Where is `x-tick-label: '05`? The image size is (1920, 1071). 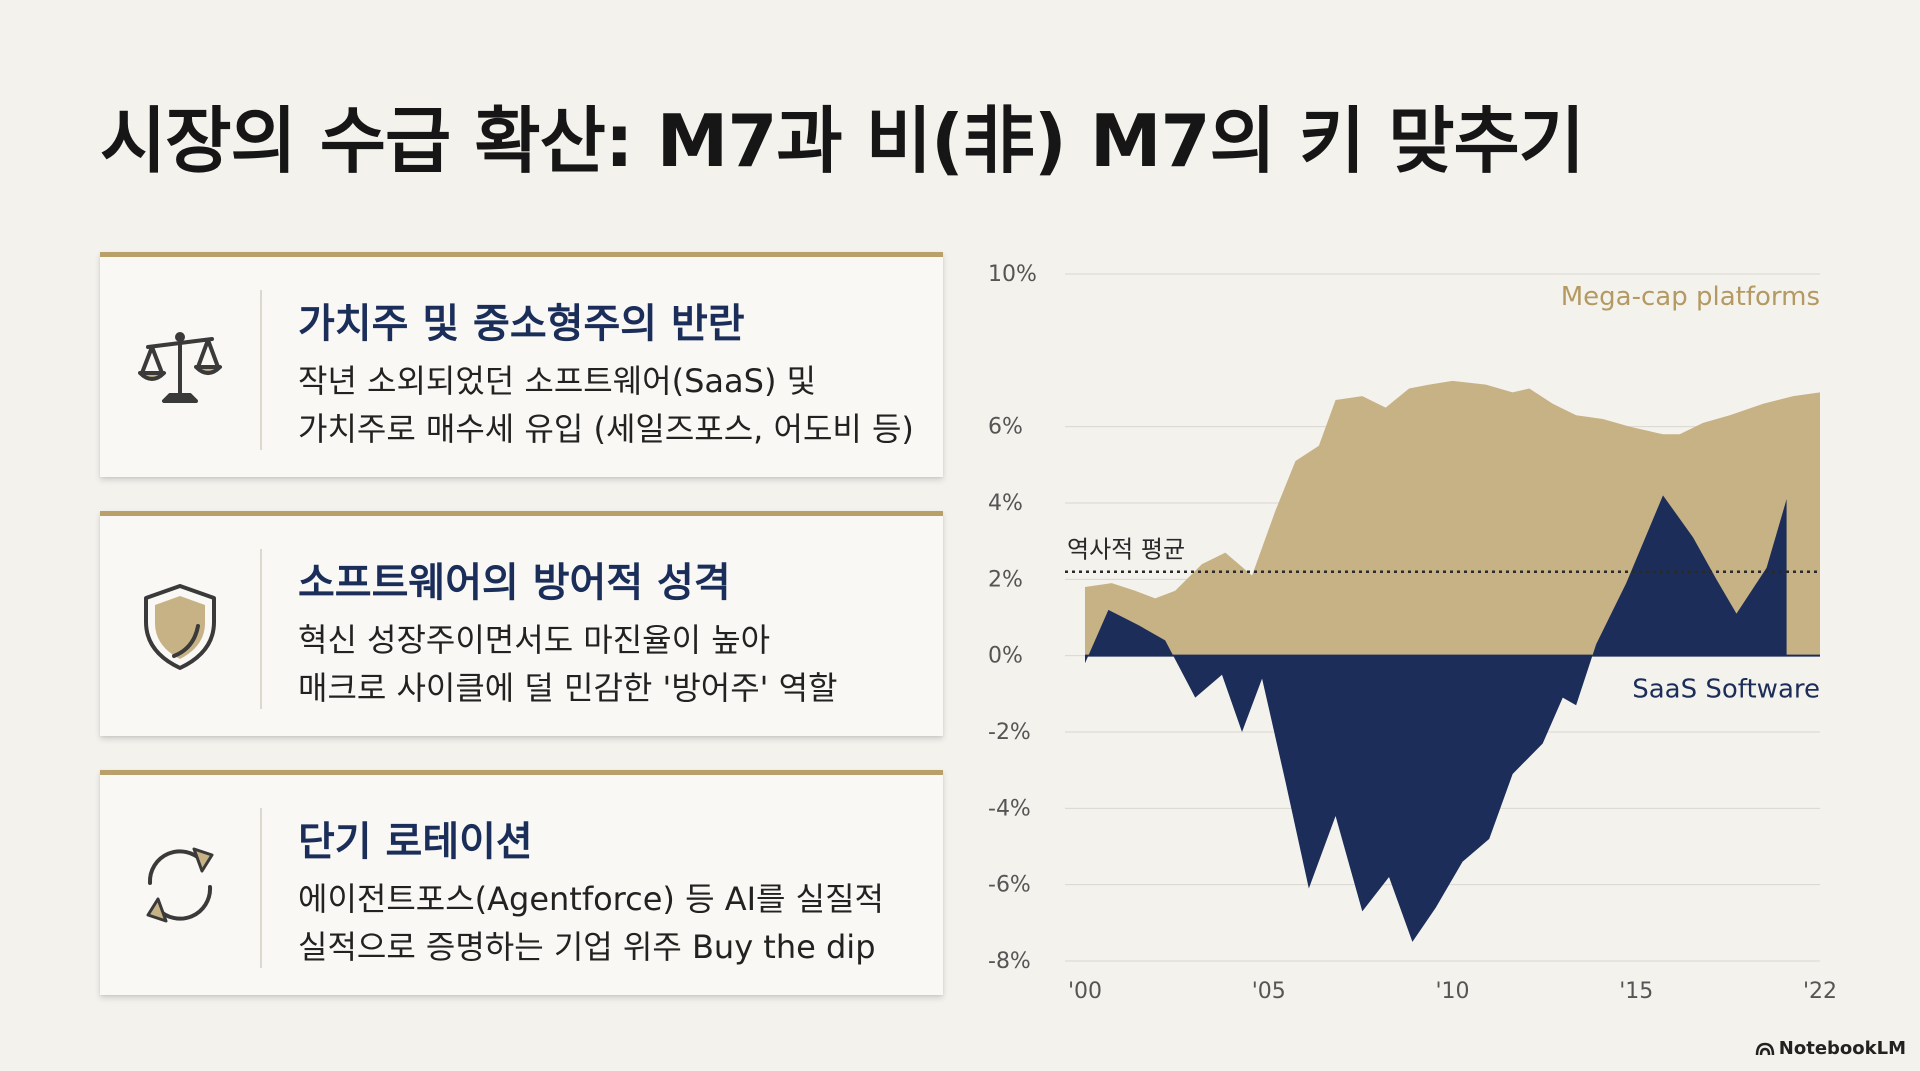 x-tick-label: '05 is located at coordinates (1269, 991).